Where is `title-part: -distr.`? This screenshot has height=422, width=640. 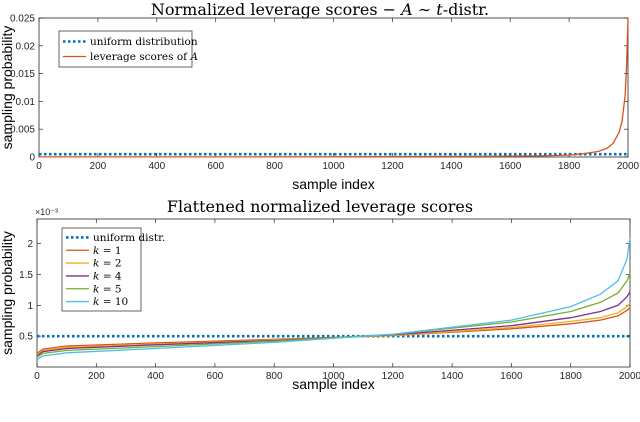
title-part: -distr. is located at coordinates (466, 9).